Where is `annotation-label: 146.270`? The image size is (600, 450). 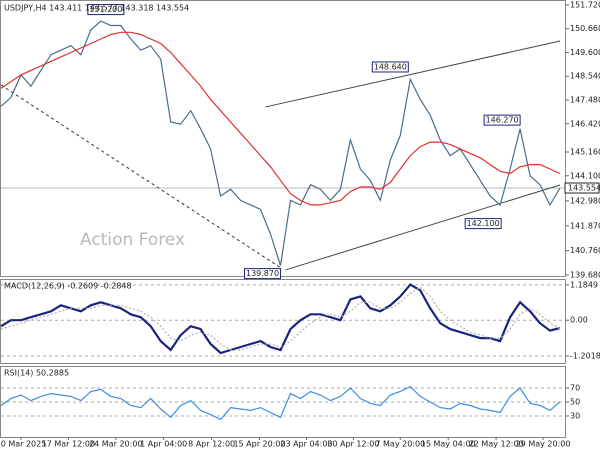 annotation-label: 146.270 is located at coordinates (502, 120).